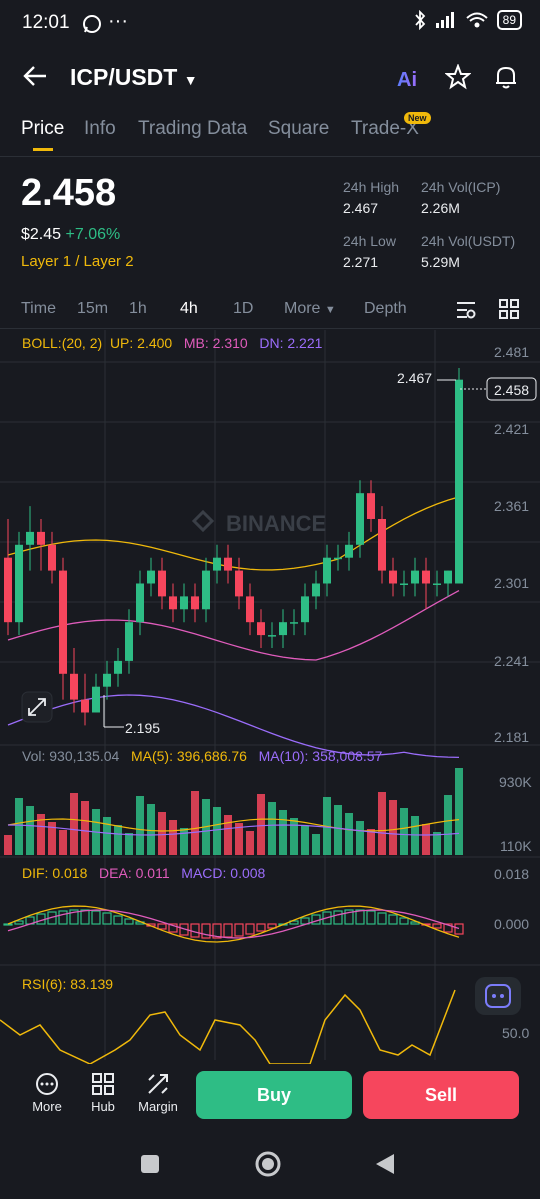 The height and width of the screenshot is (1199, 540). Describe the element at coordinates (228, 1026) in the screenshot. I see `rsi-line` at that location.